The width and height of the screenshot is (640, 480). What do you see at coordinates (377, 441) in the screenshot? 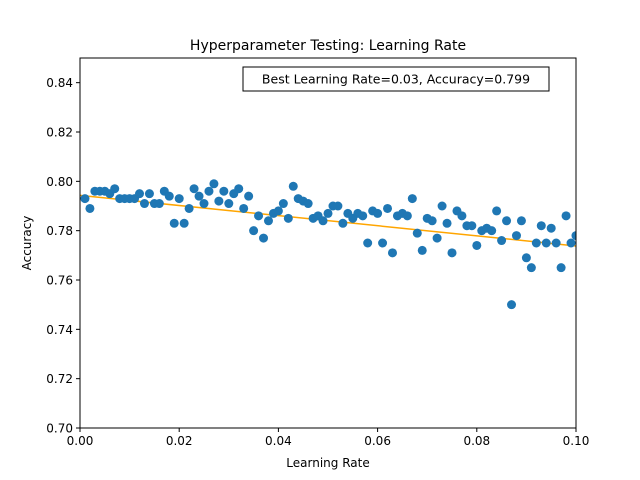
I see `x-tick-label: 0.06` at bounding box center [377, 441].